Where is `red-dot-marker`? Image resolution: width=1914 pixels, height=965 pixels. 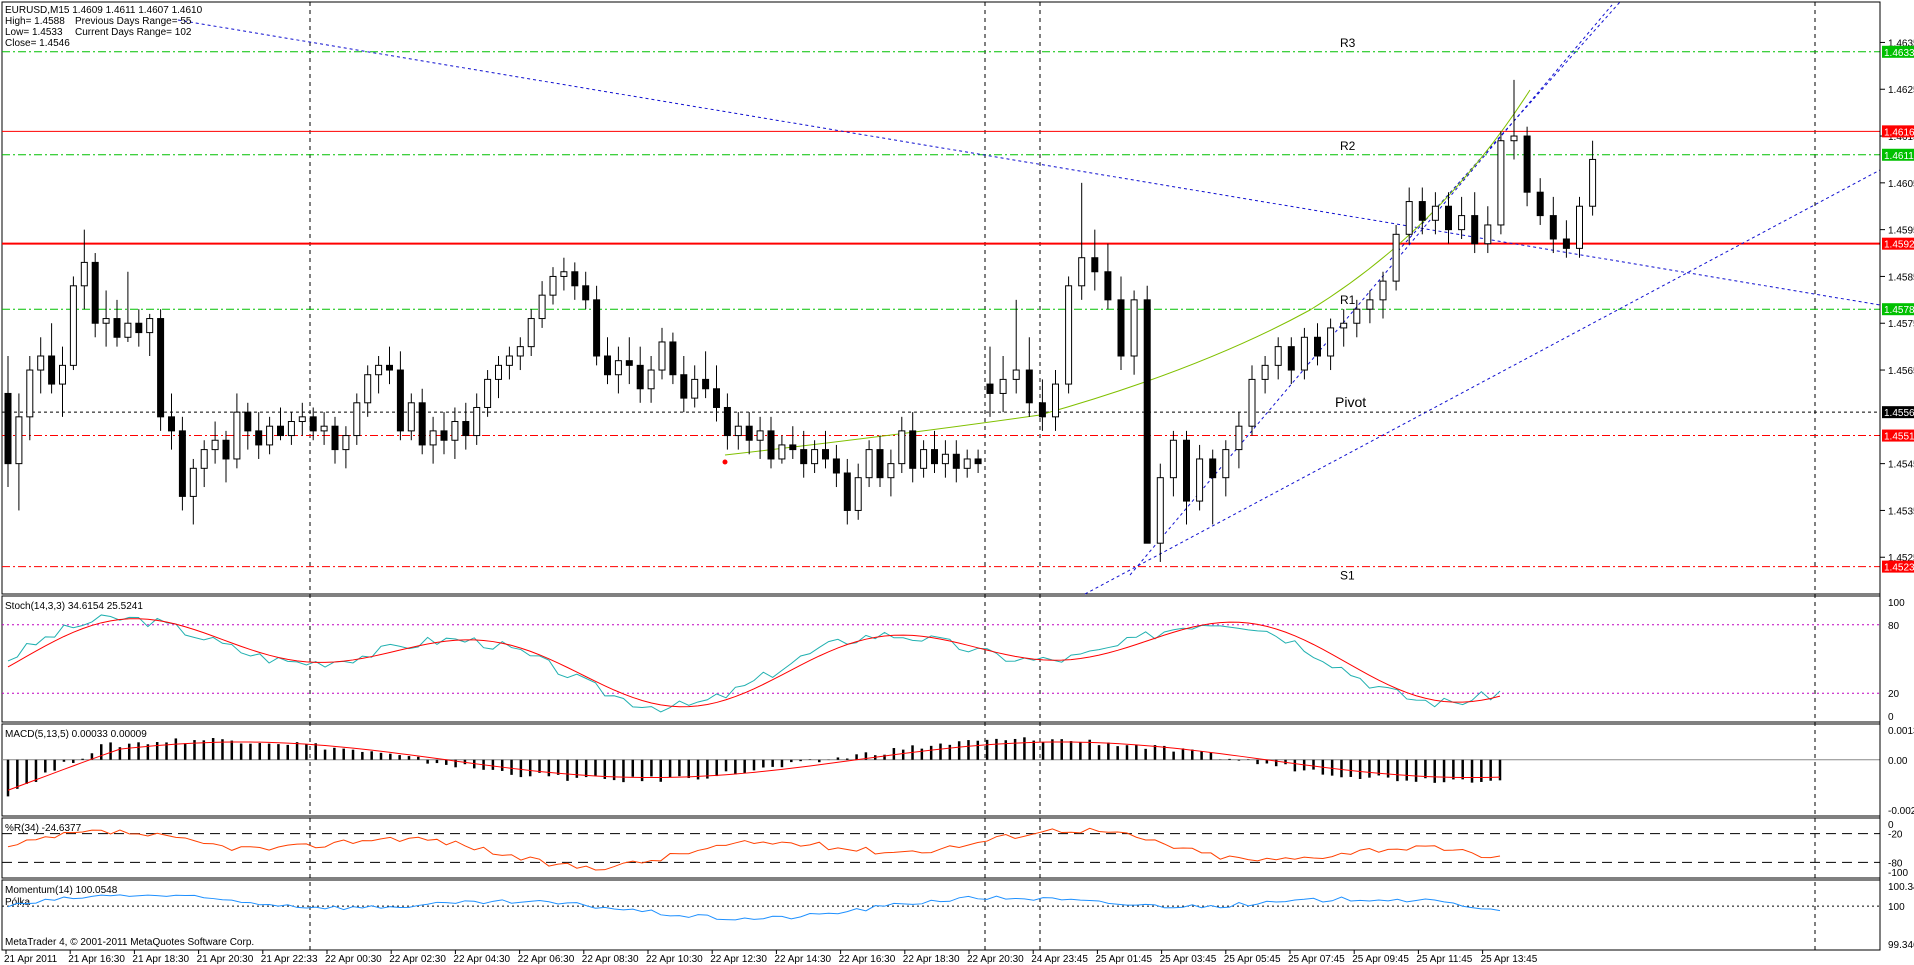
red-dot-marker is located at coordinates (725, 462).